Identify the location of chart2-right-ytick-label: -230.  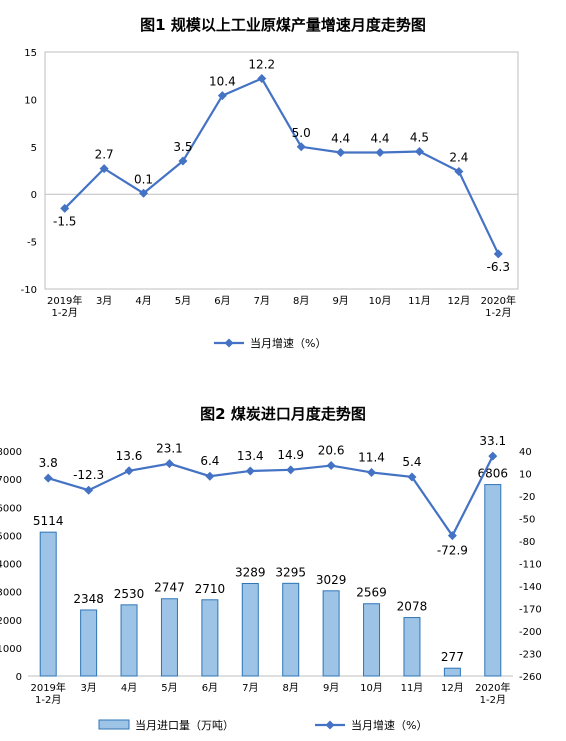
(530, 655).